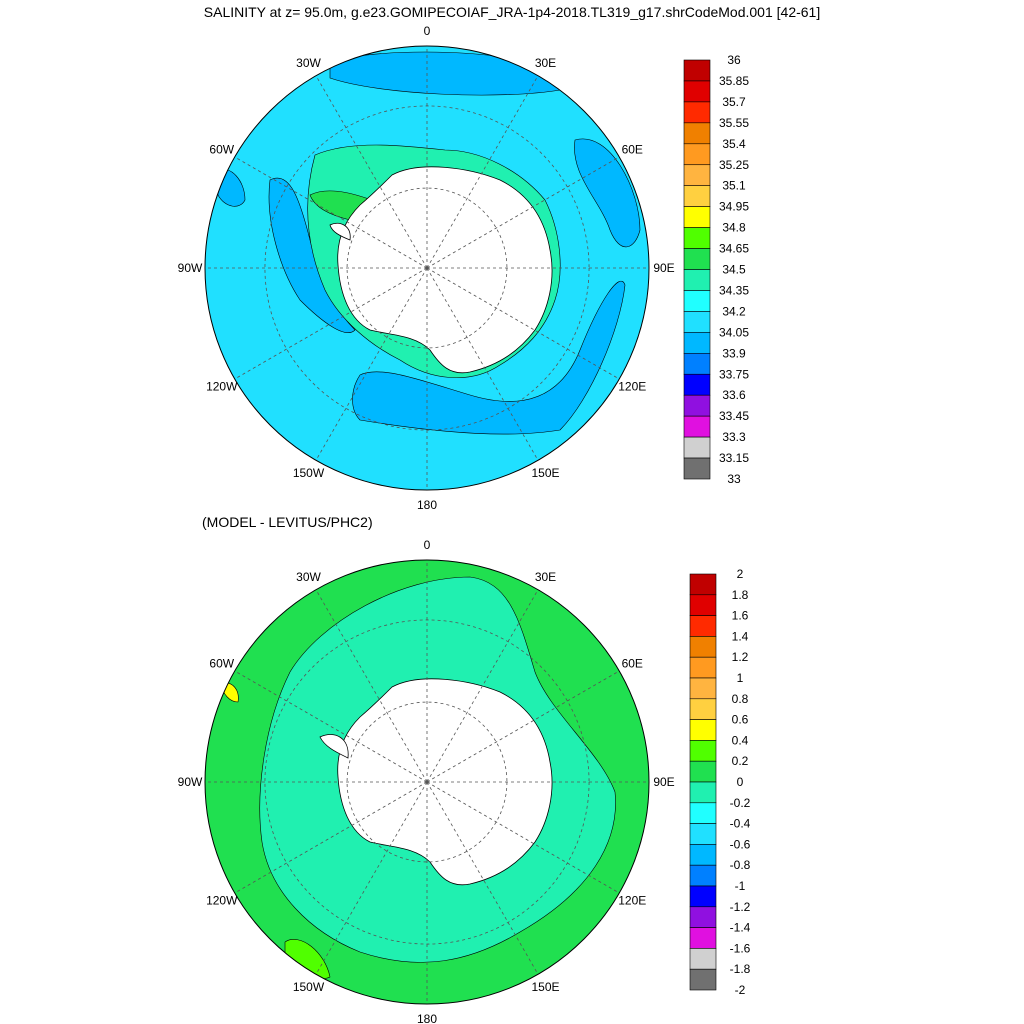 The width and height of the screenshot is (1024, 1024). Describe the element at coordinates (734, 270) in the screenshot. I see `colorbar-label: 34.5` at that location.